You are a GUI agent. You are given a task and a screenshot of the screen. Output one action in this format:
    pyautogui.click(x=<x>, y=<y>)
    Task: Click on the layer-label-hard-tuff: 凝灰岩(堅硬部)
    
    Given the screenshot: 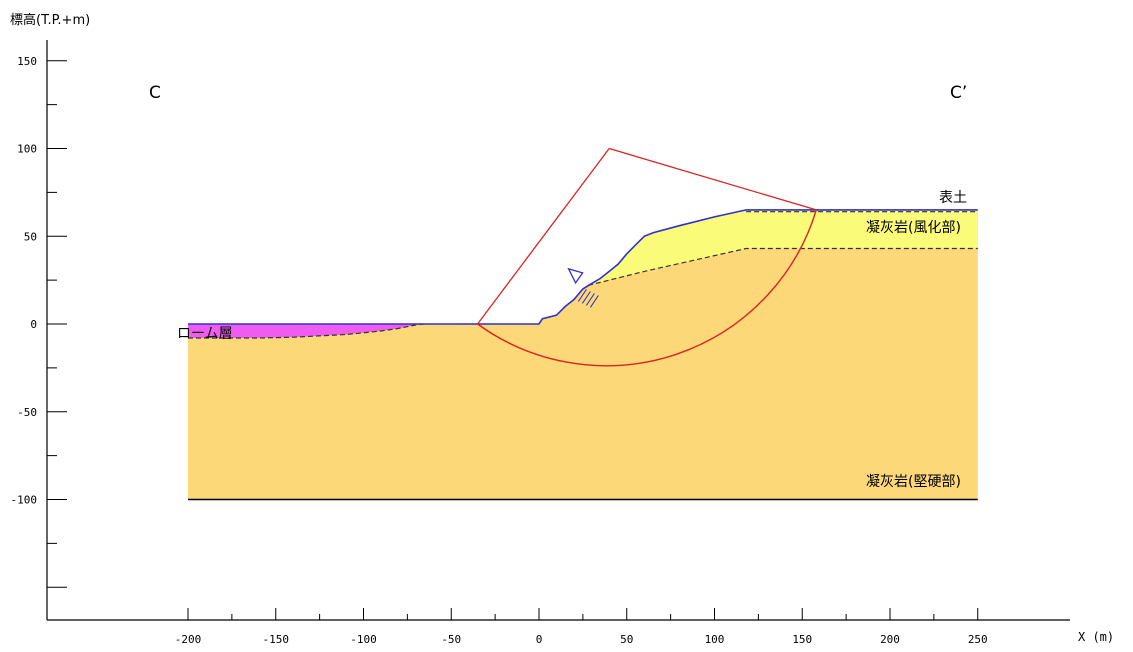 What is the action you would take?
    pyautogui.click(x=913, y=482)
    